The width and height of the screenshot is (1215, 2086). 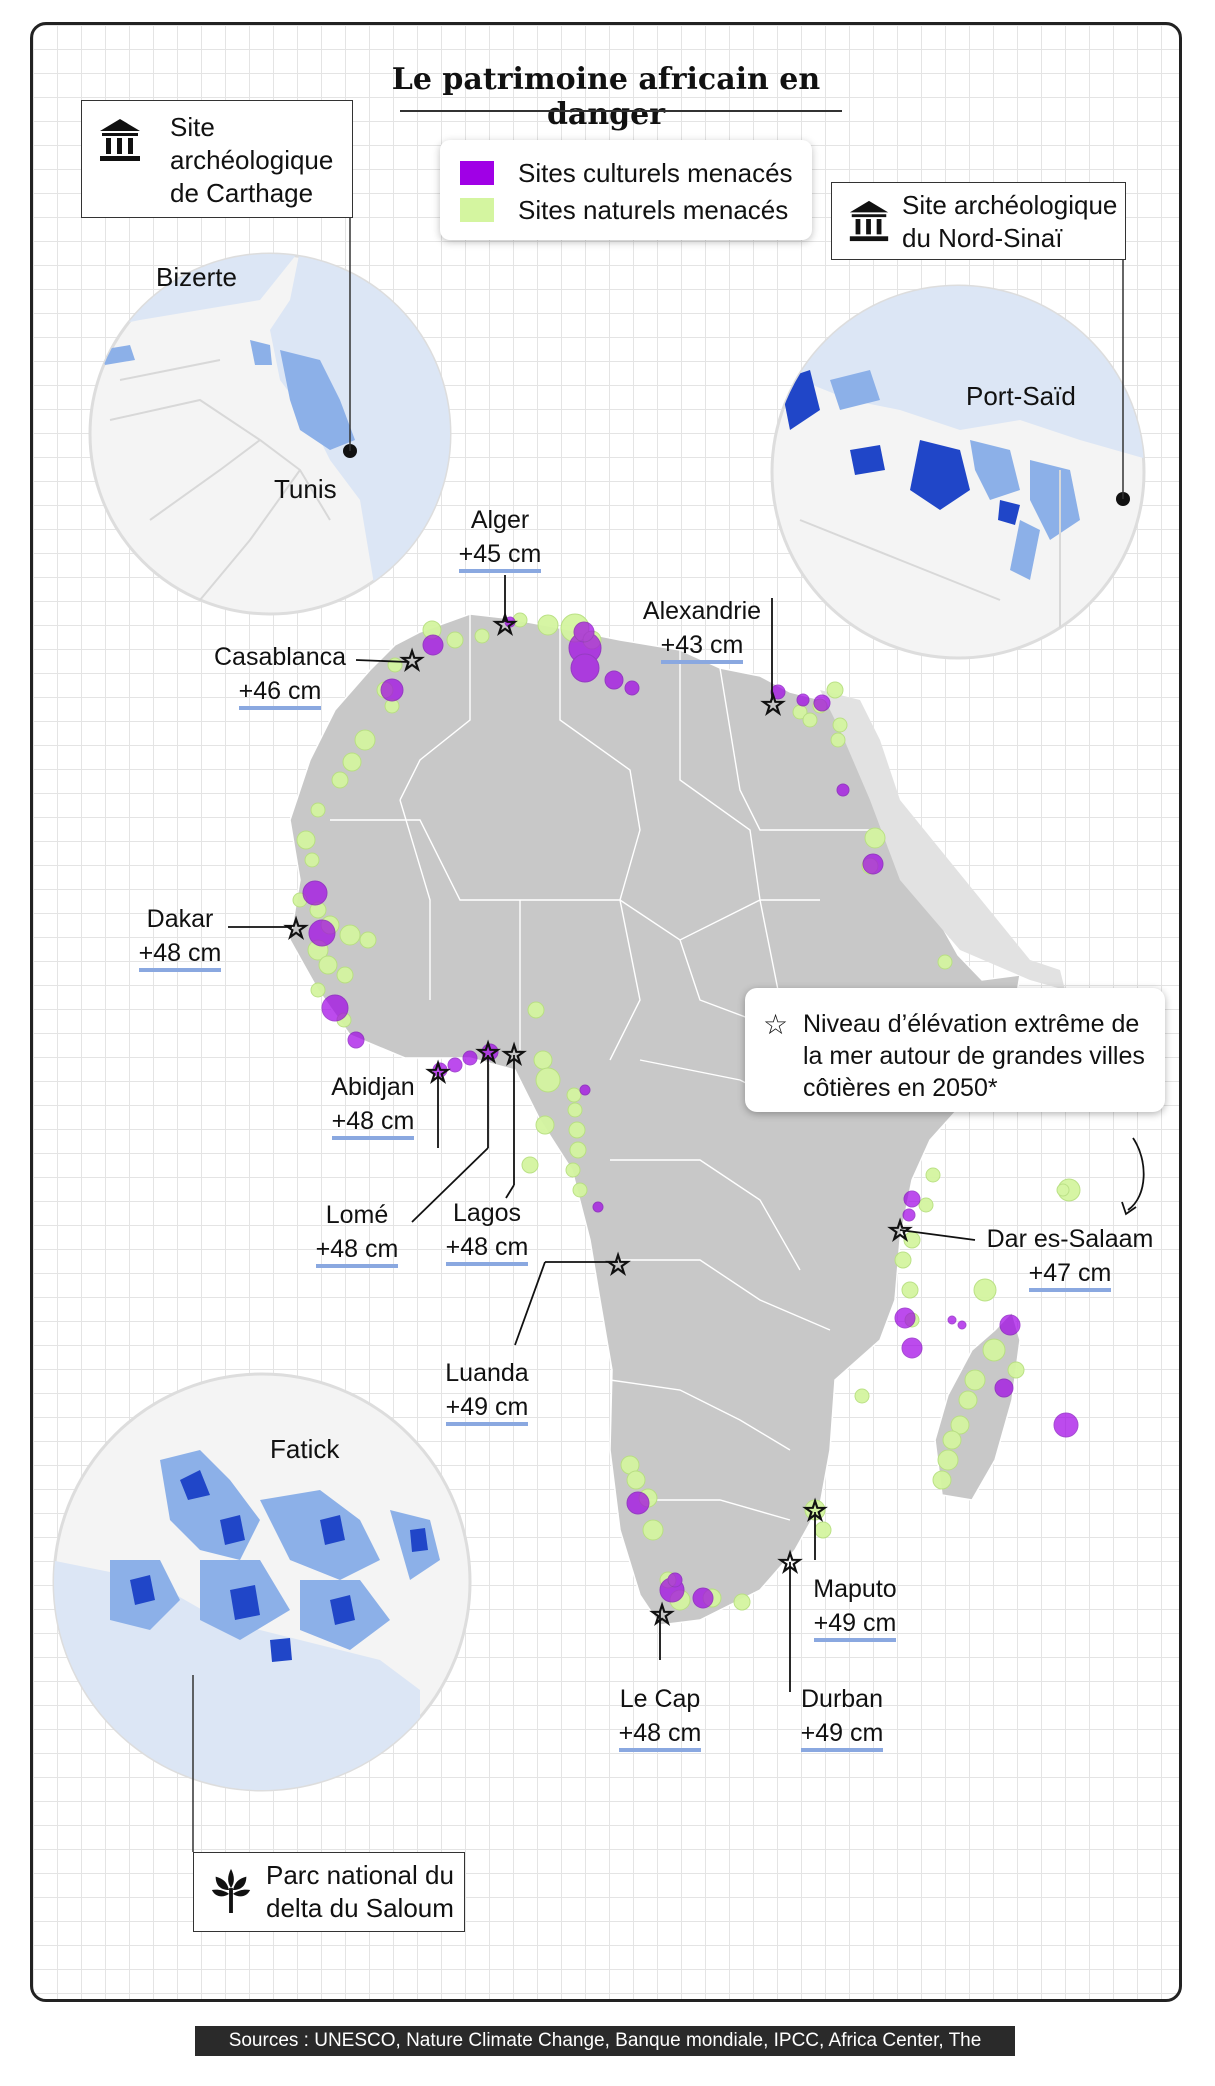 What do you see at coordinates (305, 489) in the screenshot?
I see `label-tunis: Tunis` at bounding box center [305, 489].